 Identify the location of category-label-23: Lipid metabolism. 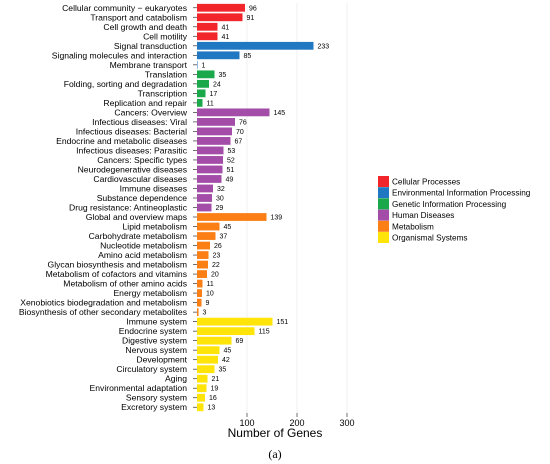
(155, 227).